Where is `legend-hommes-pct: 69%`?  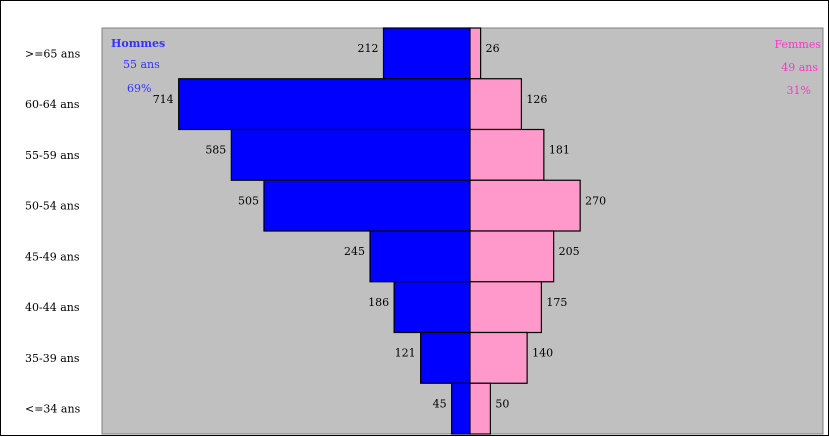
legend-hommes-pct: 69% is located at coordinates (139, 88).